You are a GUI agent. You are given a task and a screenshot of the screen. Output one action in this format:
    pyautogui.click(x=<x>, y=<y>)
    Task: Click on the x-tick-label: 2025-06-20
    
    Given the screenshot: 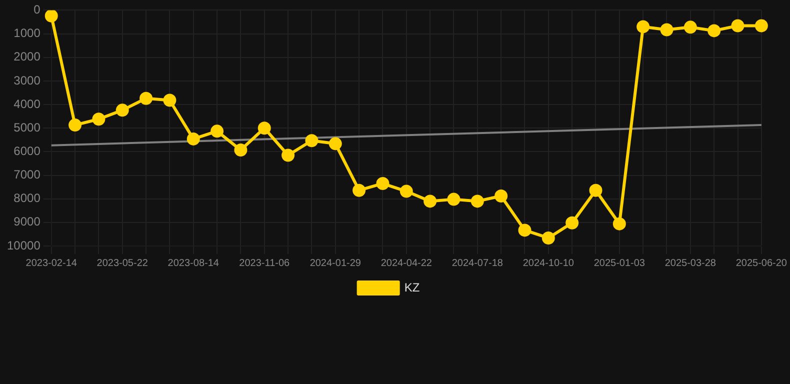 What is the action you would take?
    pyautogui.click(x=762, y=263)
    